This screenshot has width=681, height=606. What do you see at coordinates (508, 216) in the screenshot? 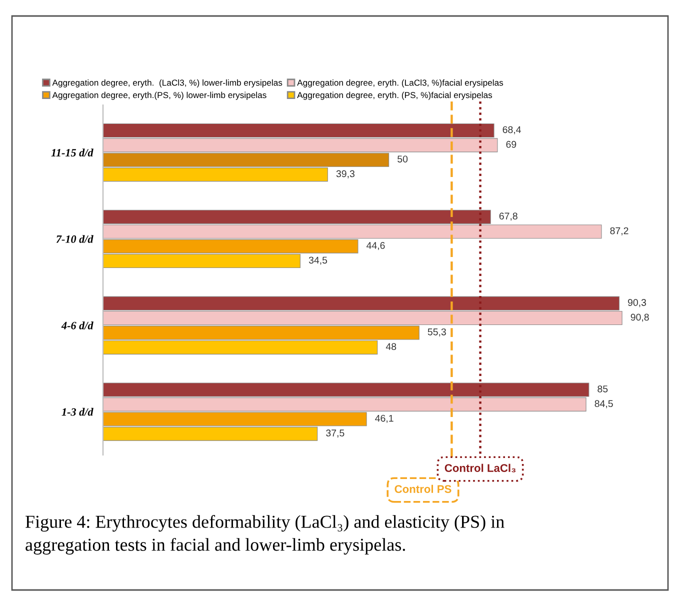
I see `data-label: 67,8` at bounding box center [508, 216].